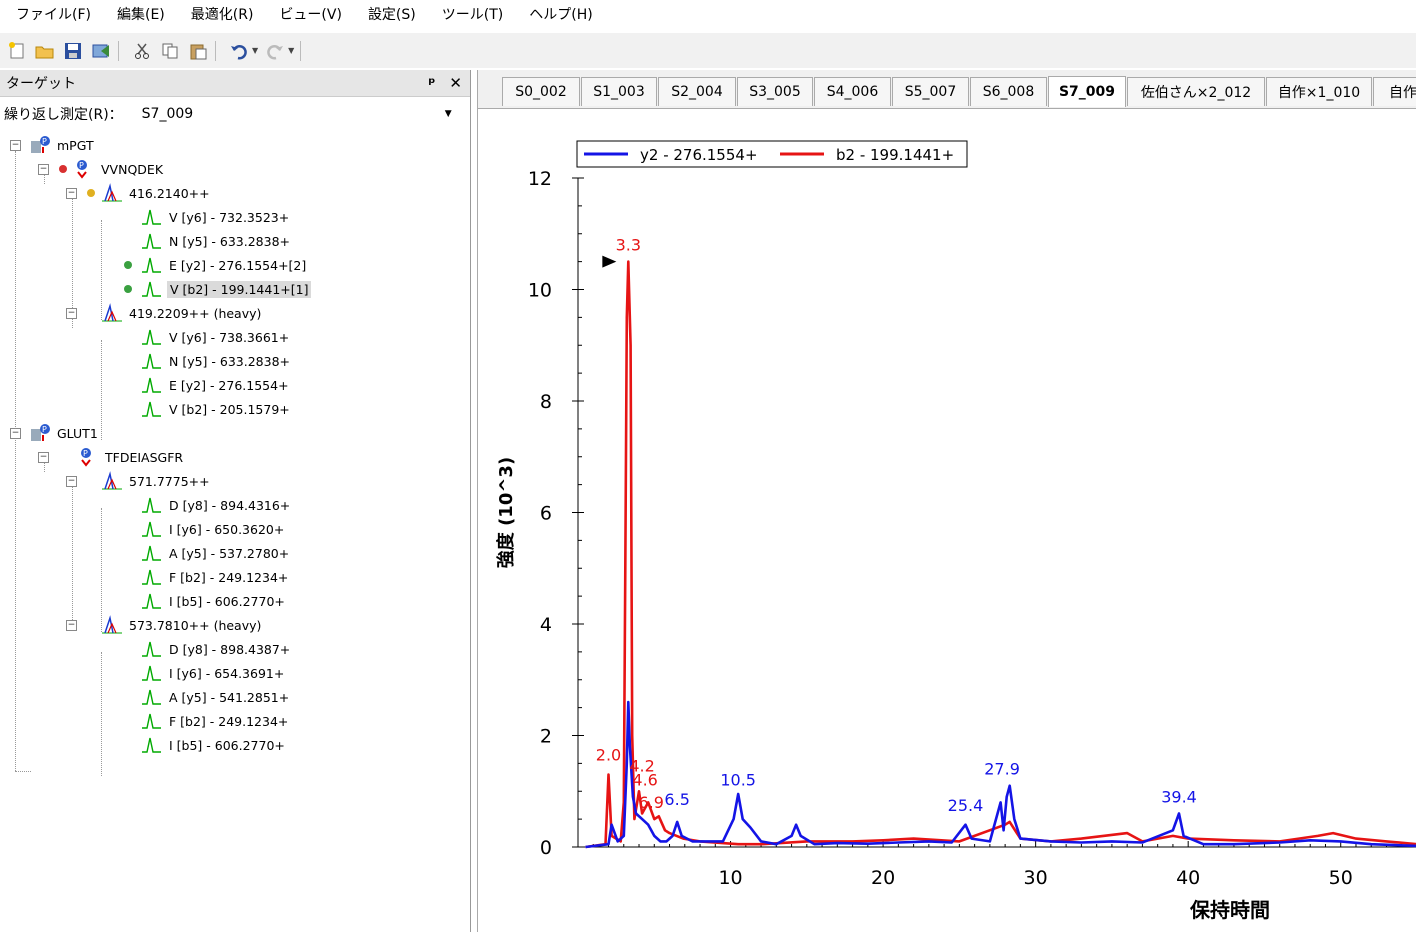 Image resolution: width=1416 pixels, height=936 pixels. I want to click on transition-label: I [b5] - 606.2770+, so click(227, 601).